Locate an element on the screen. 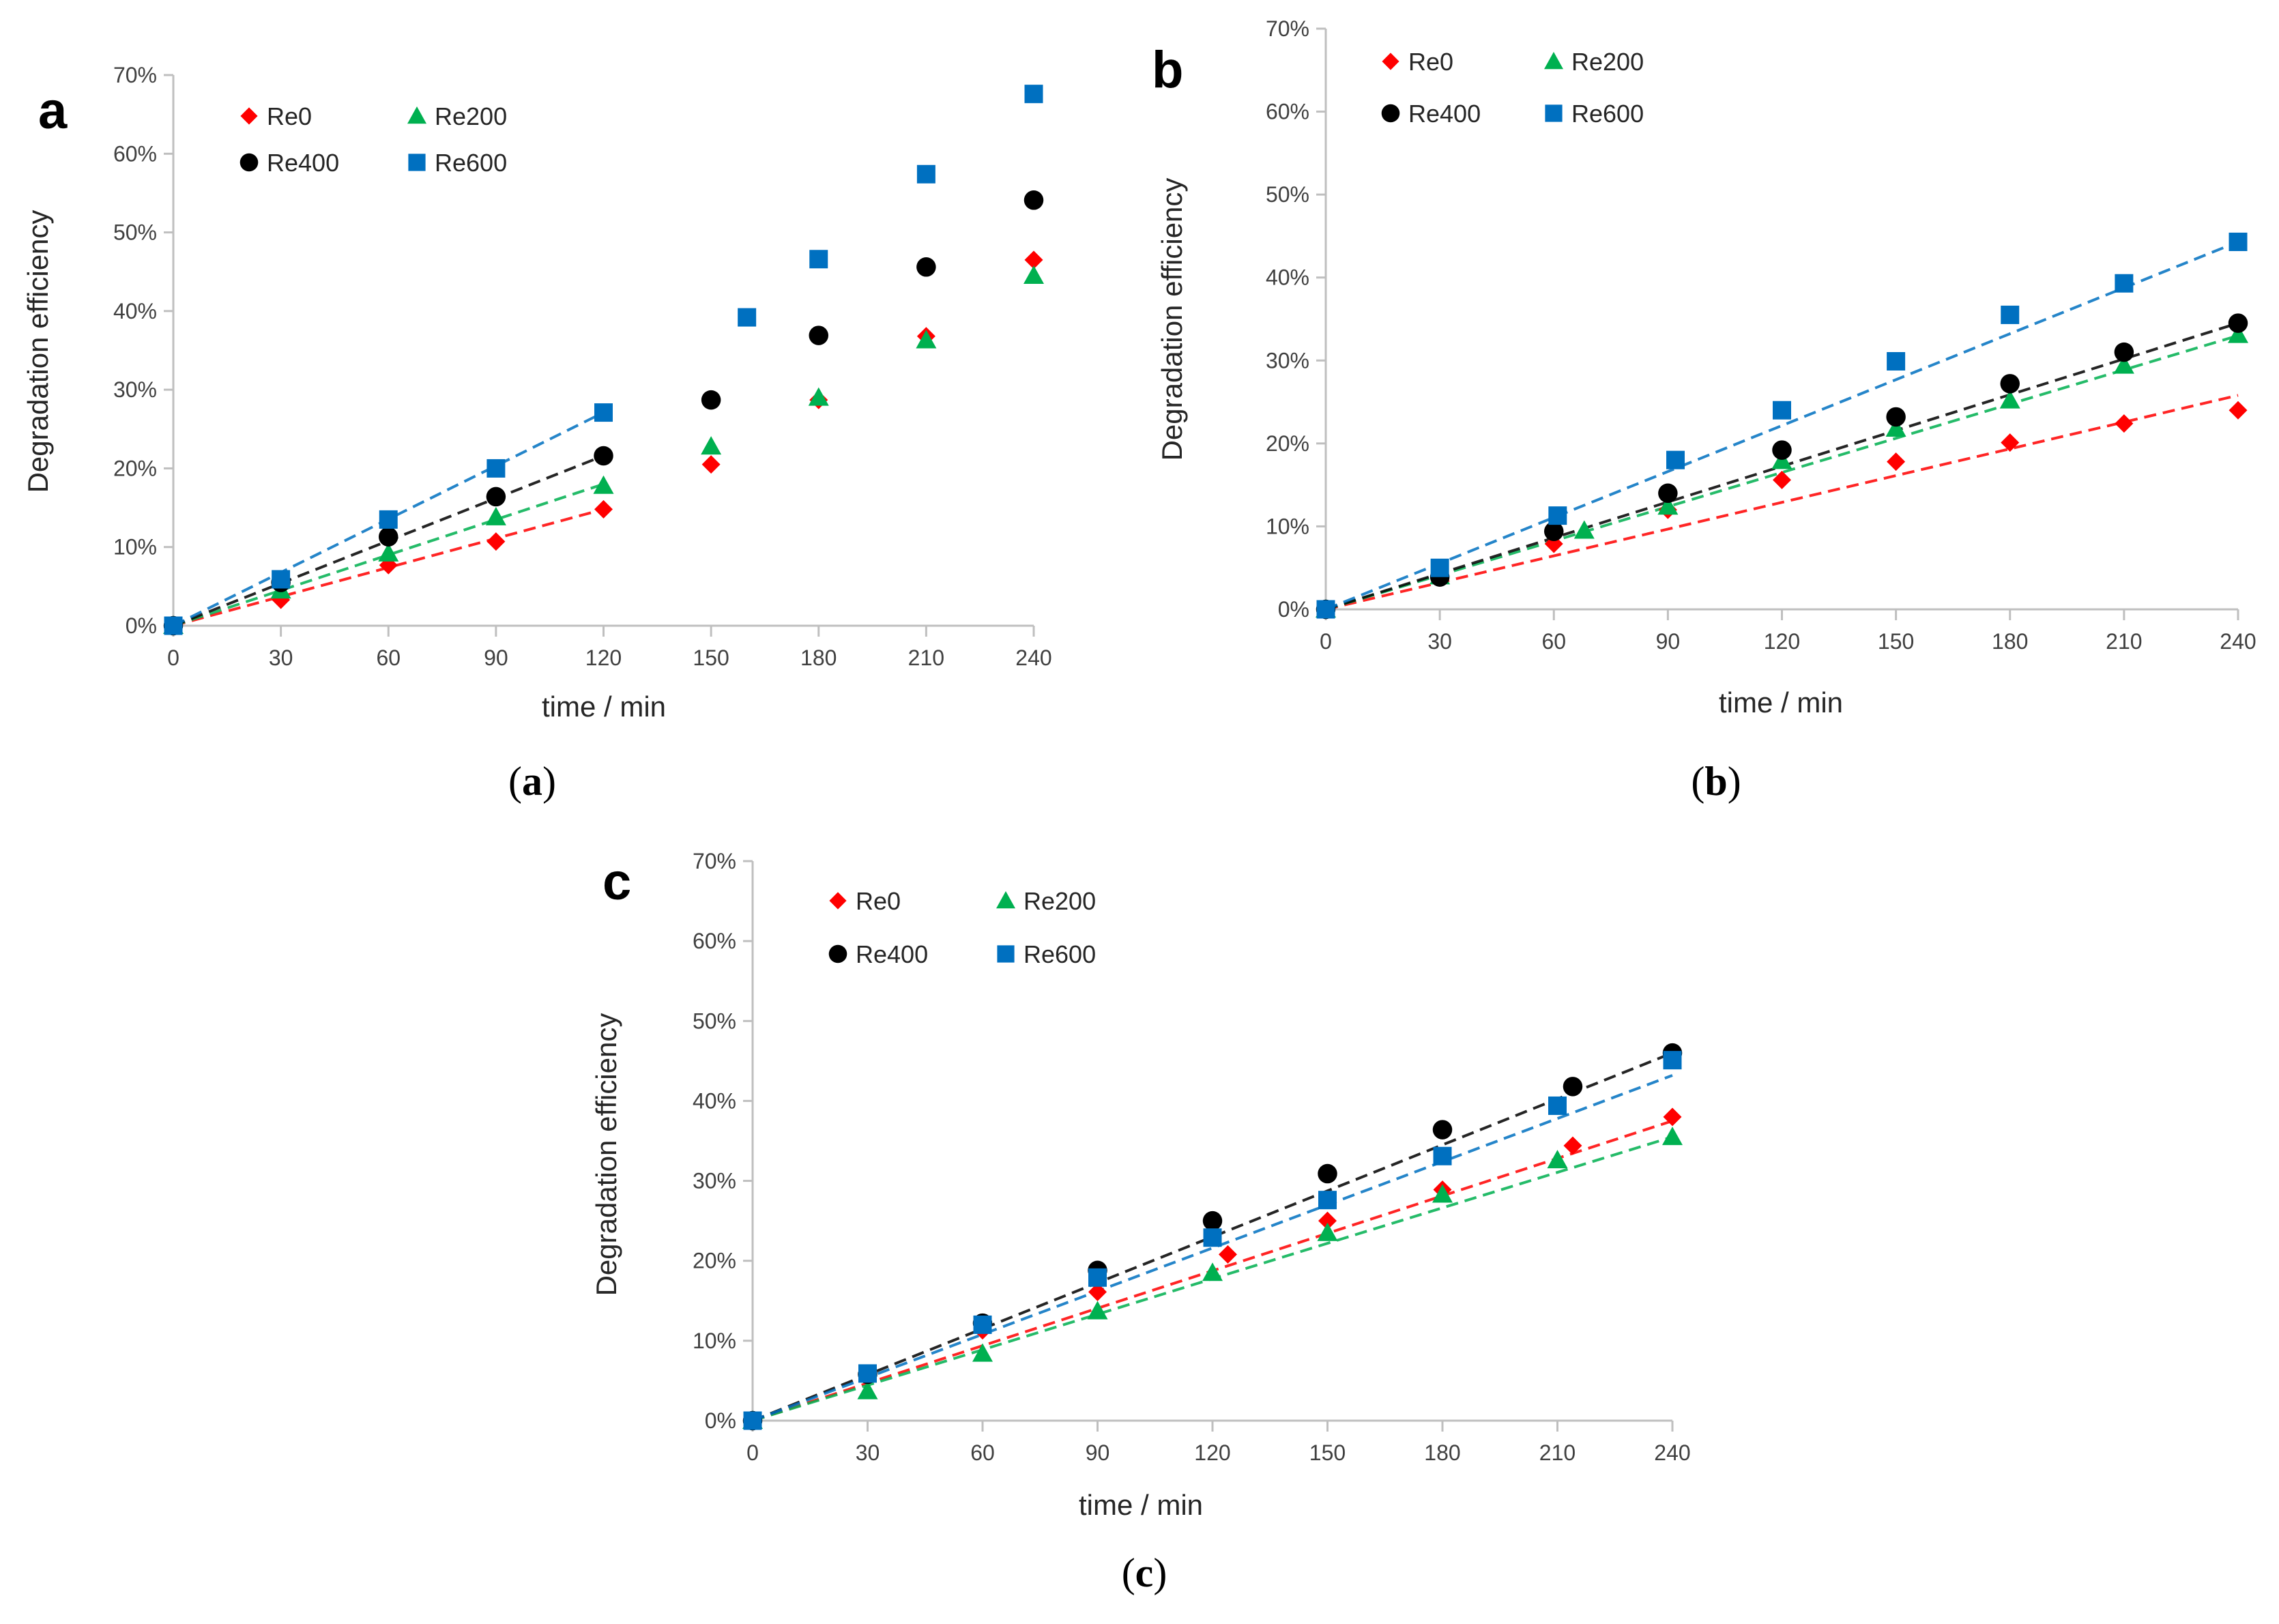 Image resolution: width=2279 pixels, height=1624 pixels. legend-marker-re400 is located at coordinates (838, 953).